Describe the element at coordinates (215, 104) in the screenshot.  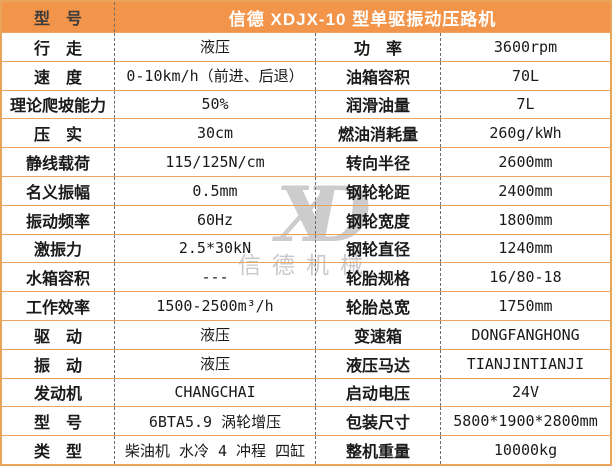
I see `spec-value-cell: 50%` at that location.